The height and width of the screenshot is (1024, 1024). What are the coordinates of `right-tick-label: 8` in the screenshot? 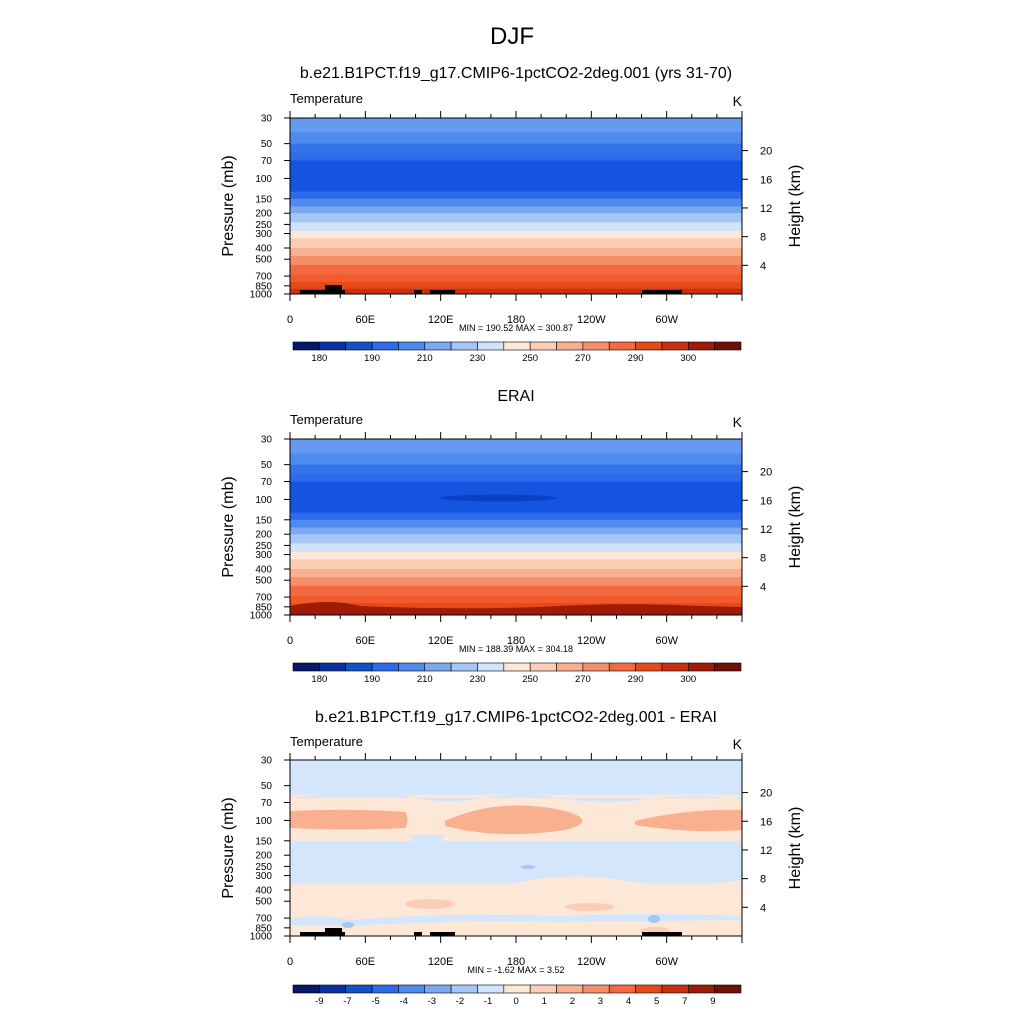 It's located at (763, 559).